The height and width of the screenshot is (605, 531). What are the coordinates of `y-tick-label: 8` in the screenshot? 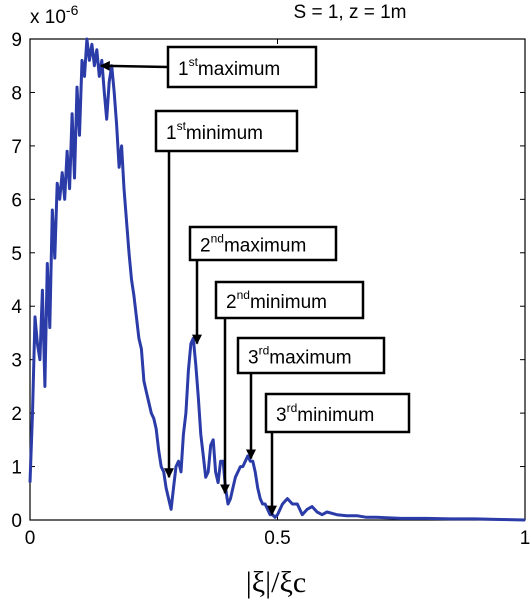 It's located at (16, 93).